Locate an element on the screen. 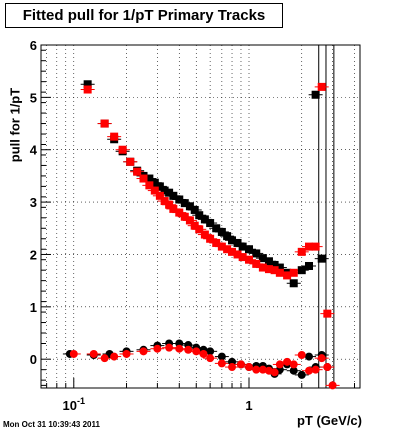 This screenshot has width=400, height=433. chart-title: Fitted pull for 1/pT Primary Tracks is located at coordinates (144, 15).